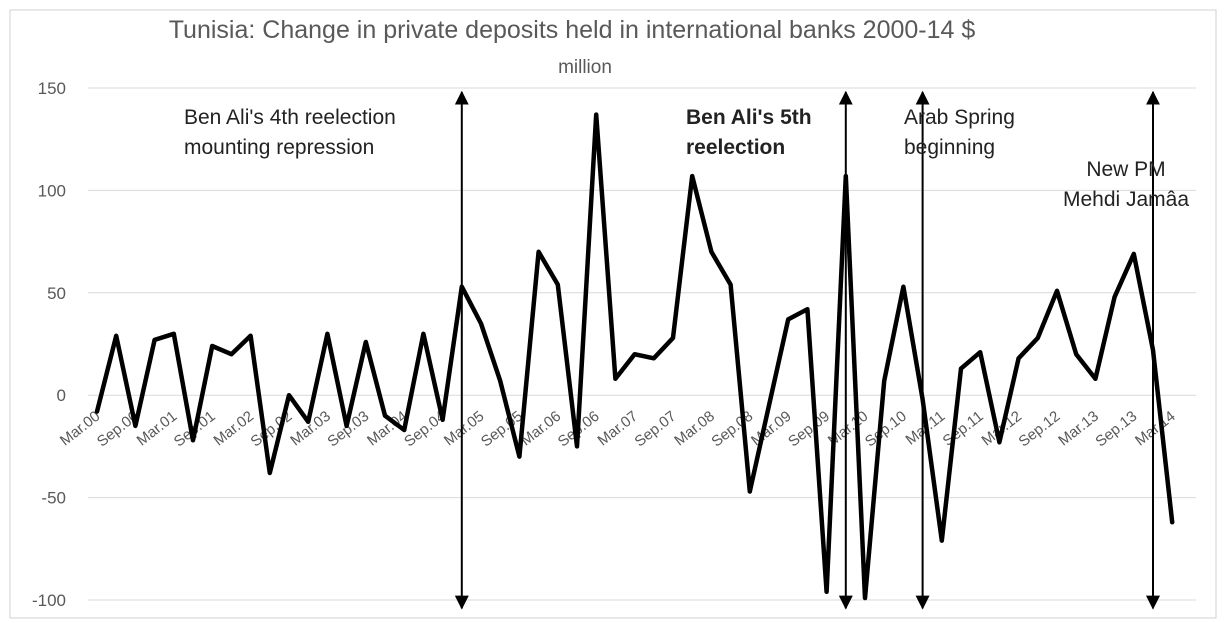  What do you see at coordinates (53, 498) in the screenshot?
I see `y-tick-label: -50` at bounding box center [53, 498].